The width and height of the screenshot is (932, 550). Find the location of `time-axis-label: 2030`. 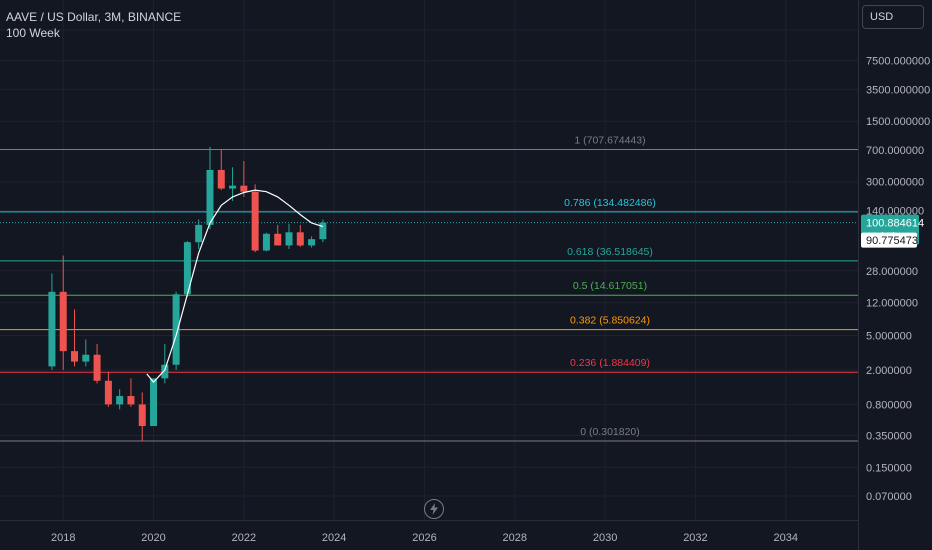

time-axis-label: 2030 is located at coordinates (605, 538).